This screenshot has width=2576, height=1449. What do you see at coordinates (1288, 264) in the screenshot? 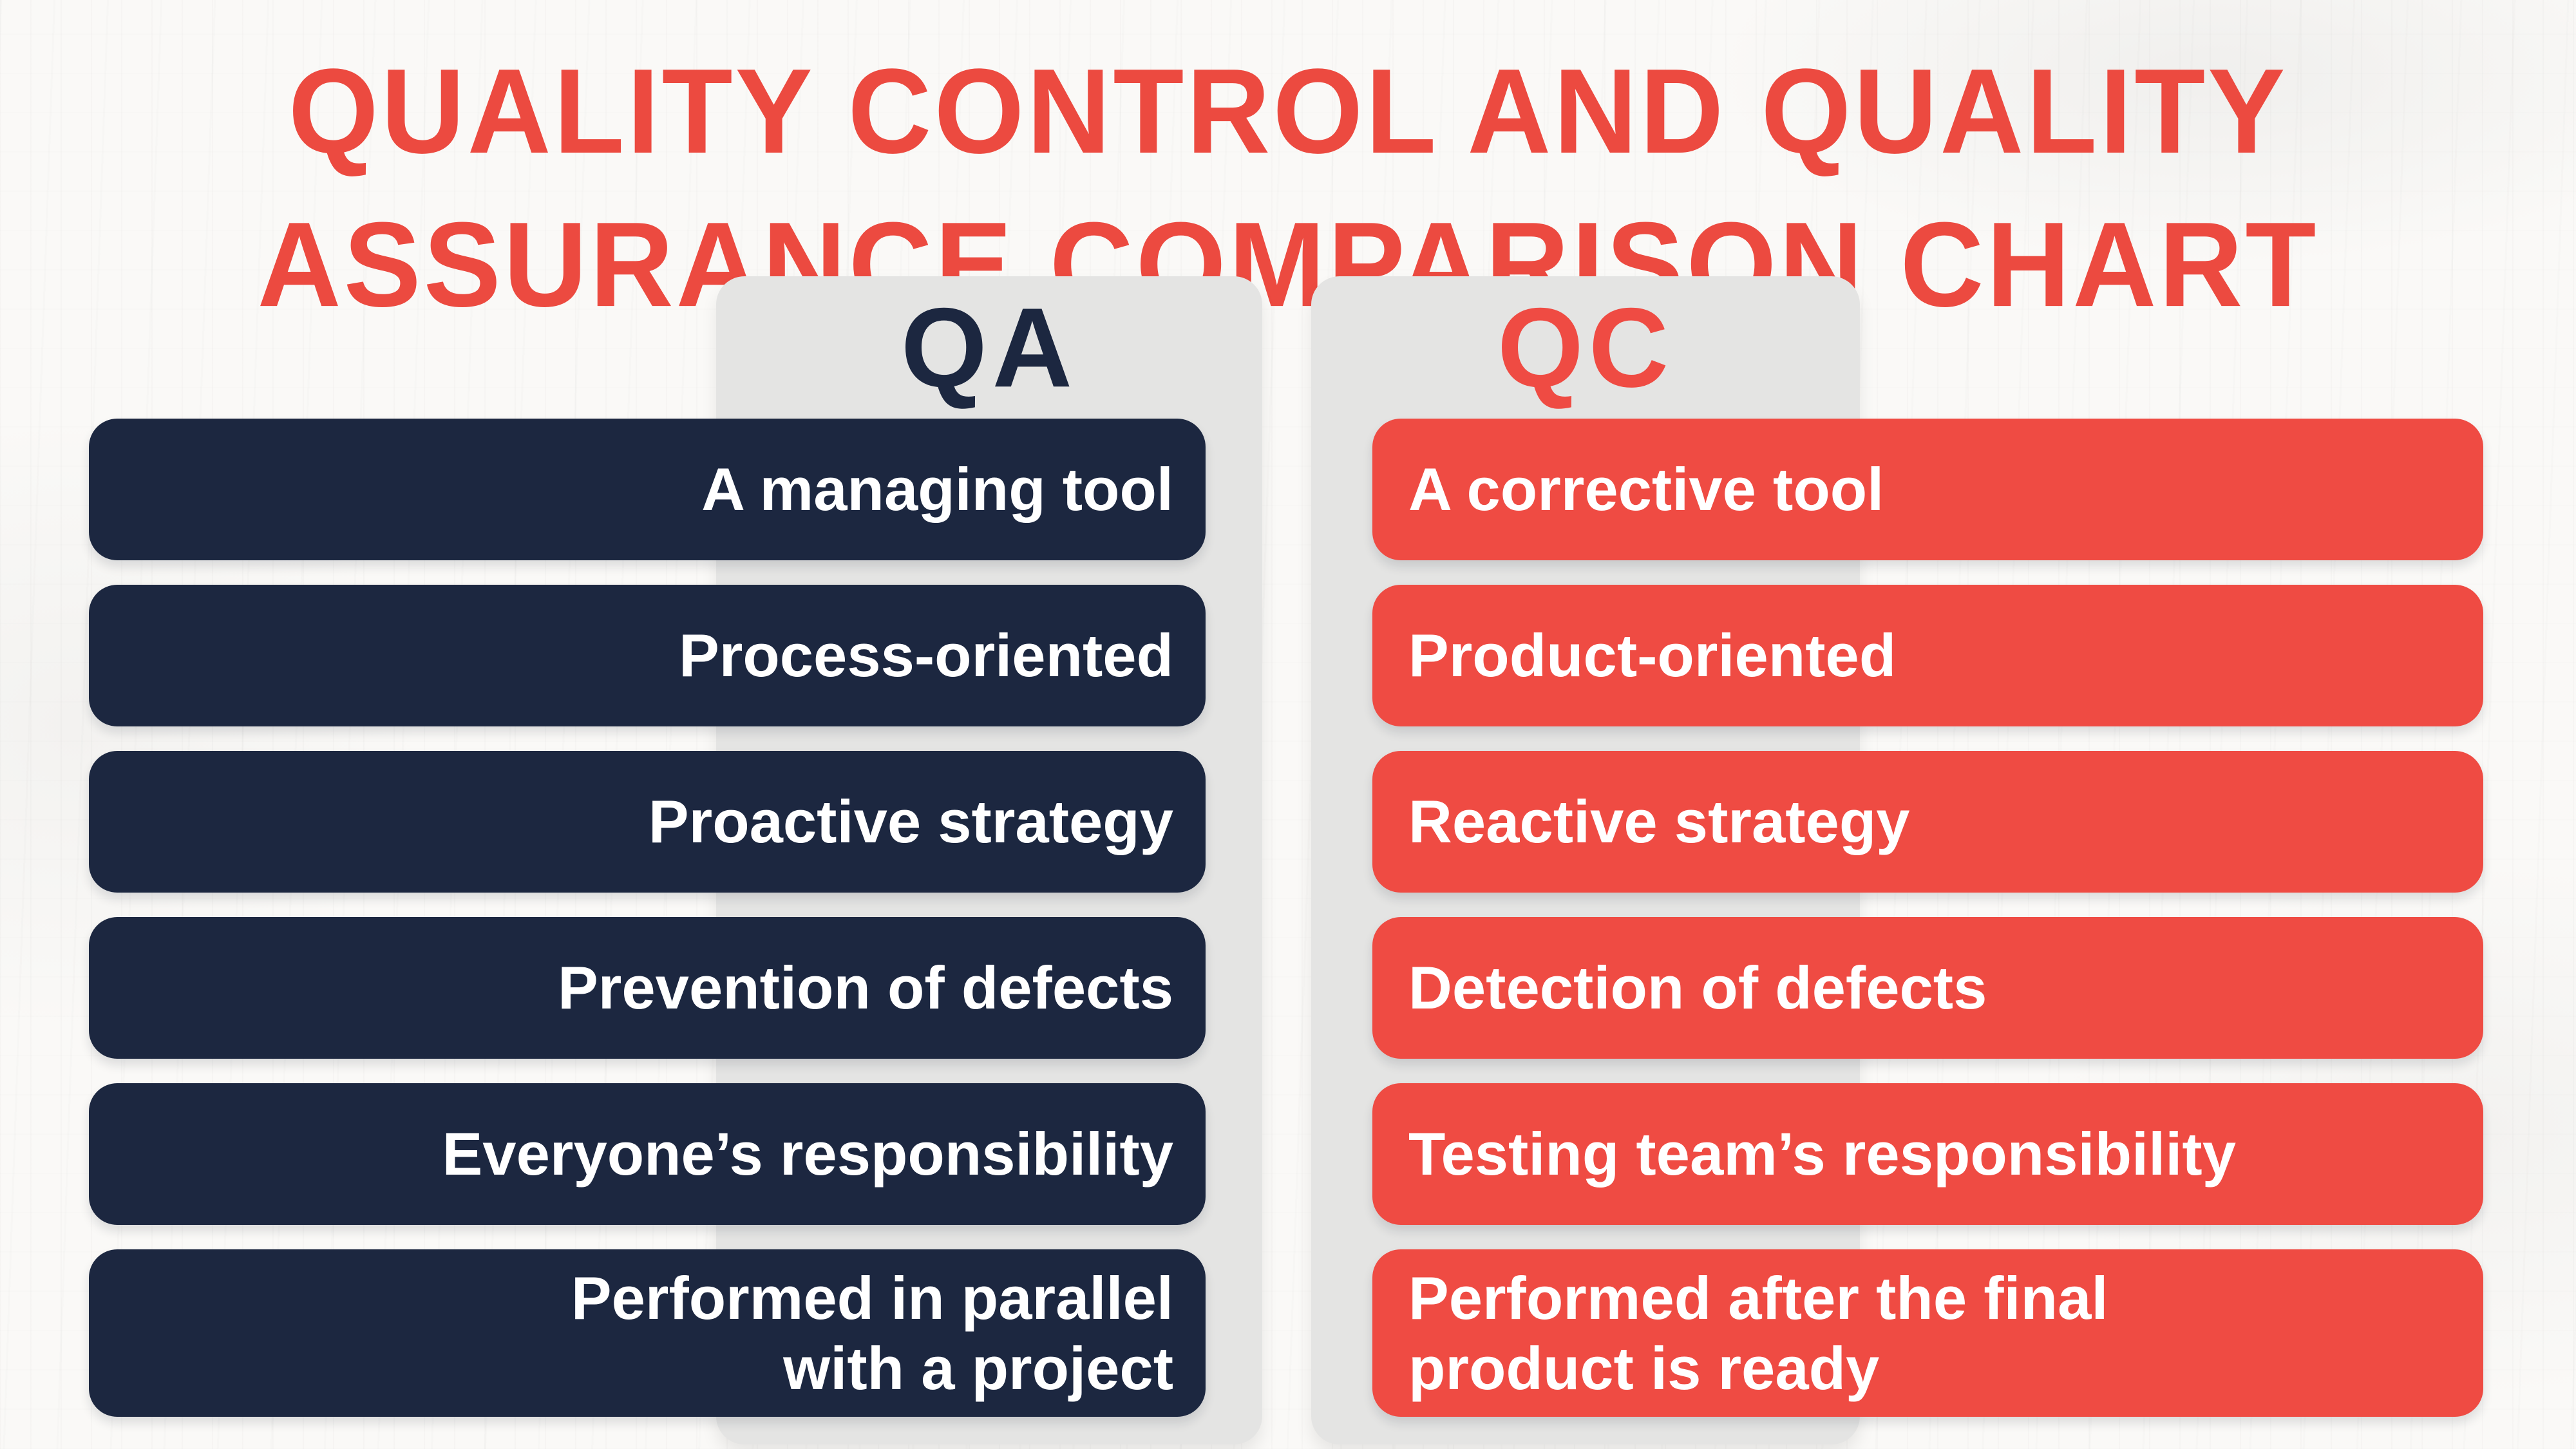
I see `title-line-2: ASSURANCE COMPARISON CHART` at bounding box center [1288, 264].